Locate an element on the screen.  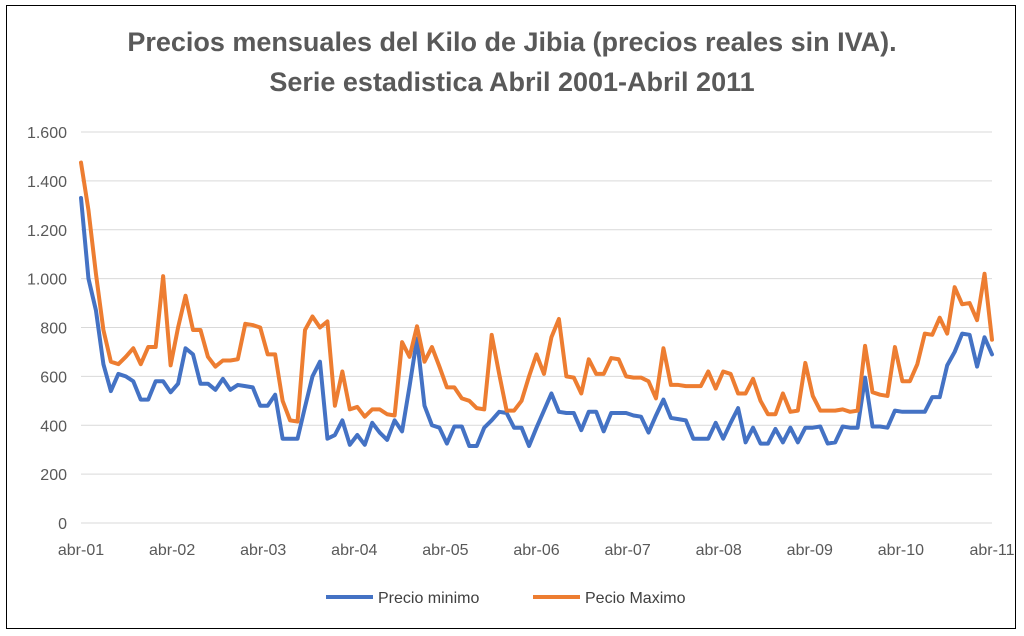
x-tick-label: abr-03 is located at coordinates (263, 550).